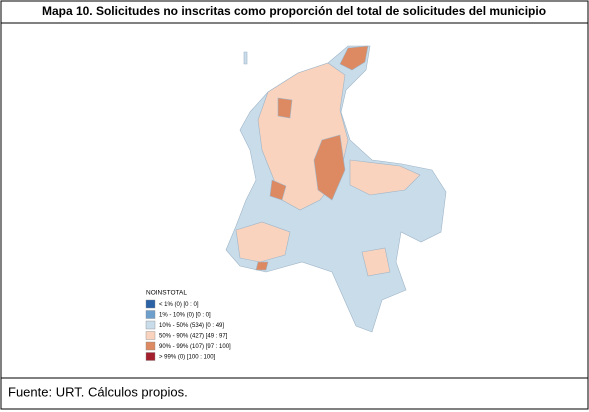 The image size is (589, 412). What do you see at coordinates (166, 293) in the screenshot?
I see `legend-title: NOINSTOTAL` at bounding box center [166, 293].